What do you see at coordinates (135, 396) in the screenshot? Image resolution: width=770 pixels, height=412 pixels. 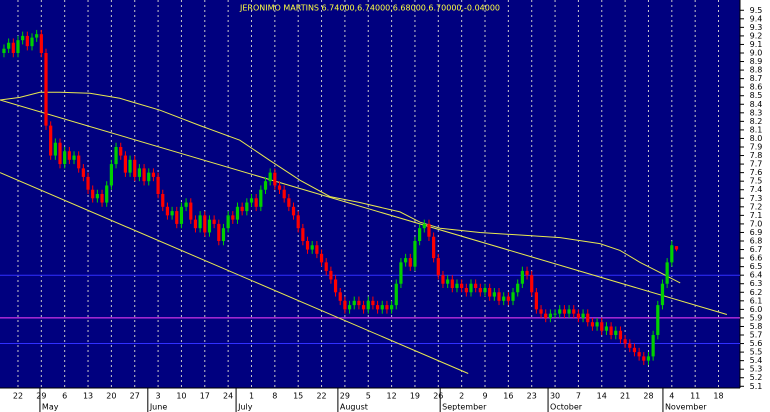 I see `x-tick-label: 27` at bounding box center [135, 396].